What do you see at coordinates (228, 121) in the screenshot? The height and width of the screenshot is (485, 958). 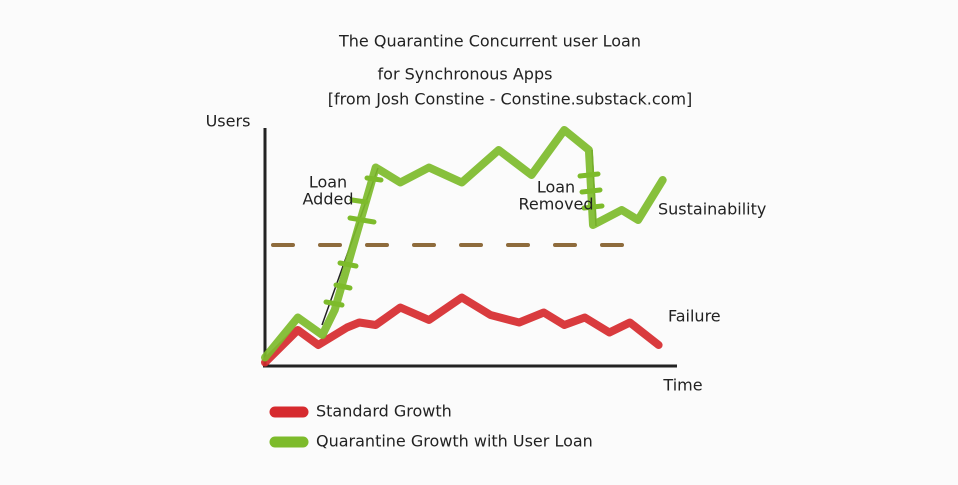 I see `y-axis-label: Users` at bounding box center [228, 121].